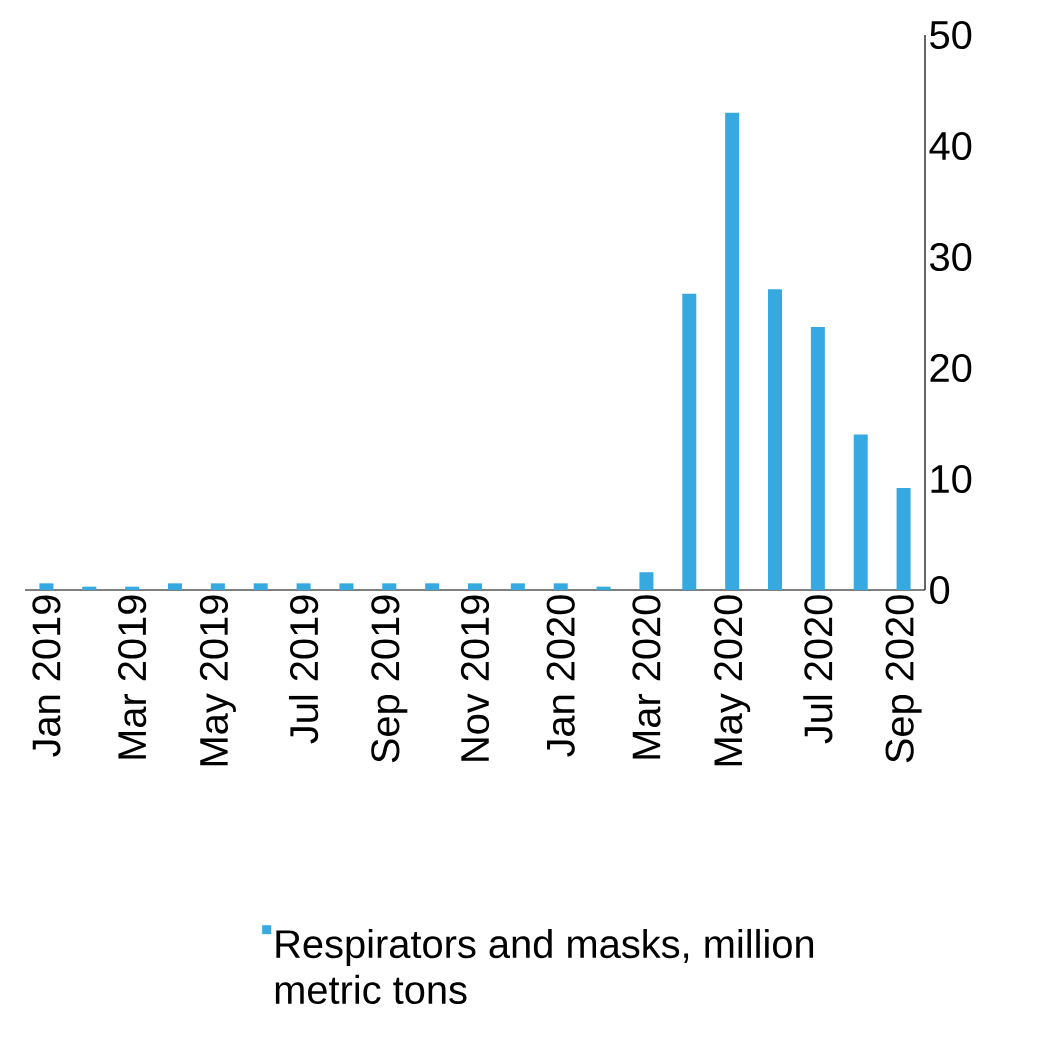 Image resolution: width=1058 pixels, height=1052 pixels. Describe the element at coordinates (950, 146) in the screenshot. I see `y-tick-label: 40` at that location.